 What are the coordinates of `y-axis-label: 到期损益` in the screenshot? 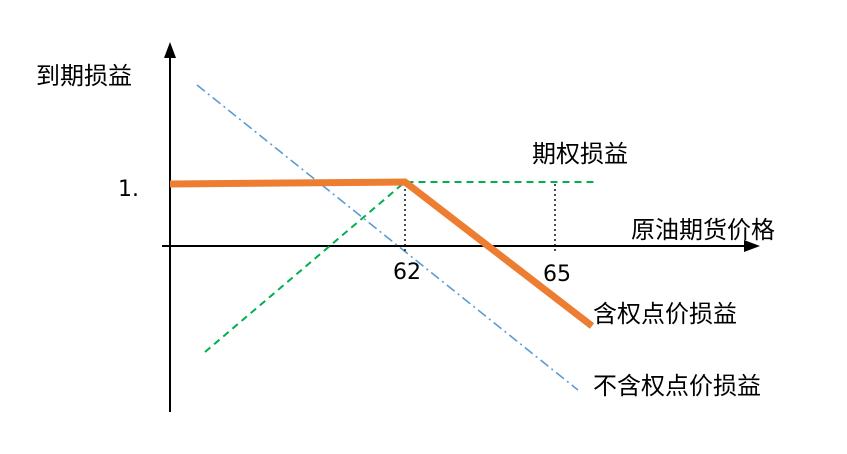 It's located at (84, 76).